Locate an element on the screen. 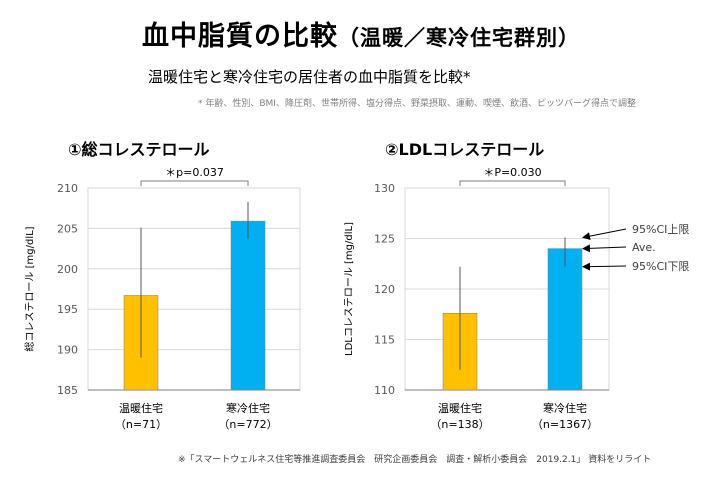 This screenshot has height=482, width=722. page-subtitle: 温暖住宅と寒冷住宅の居住者の血中脂質を比較* is located at coordinates (309, 77).